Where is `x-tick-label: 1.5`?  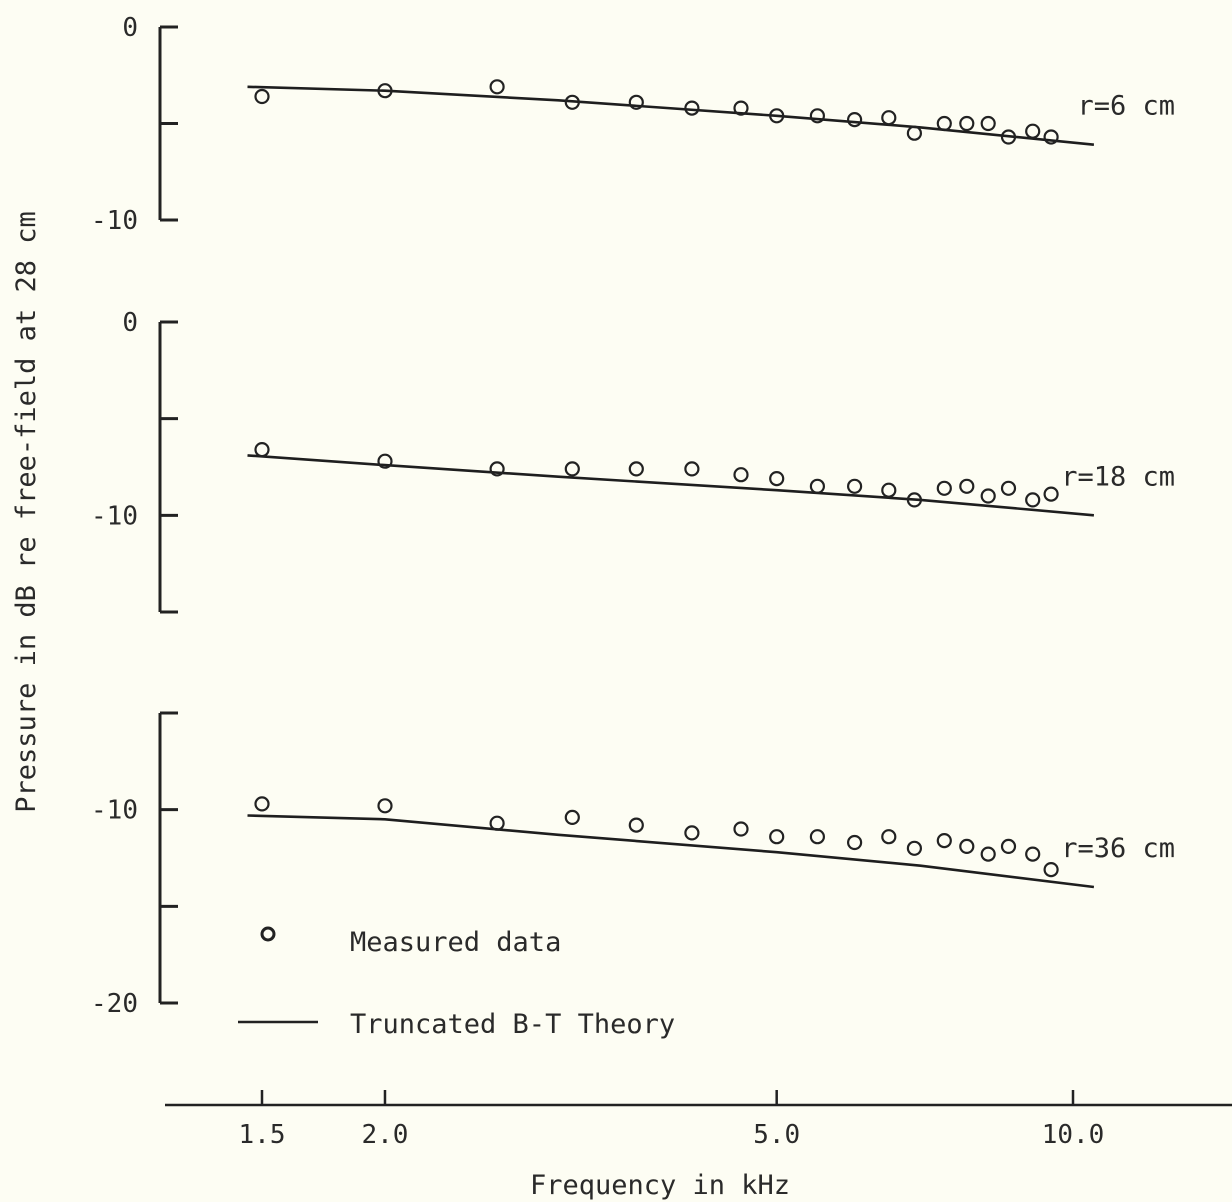
x-tick-label: 1.5 is located at coordinates (262, 1135).